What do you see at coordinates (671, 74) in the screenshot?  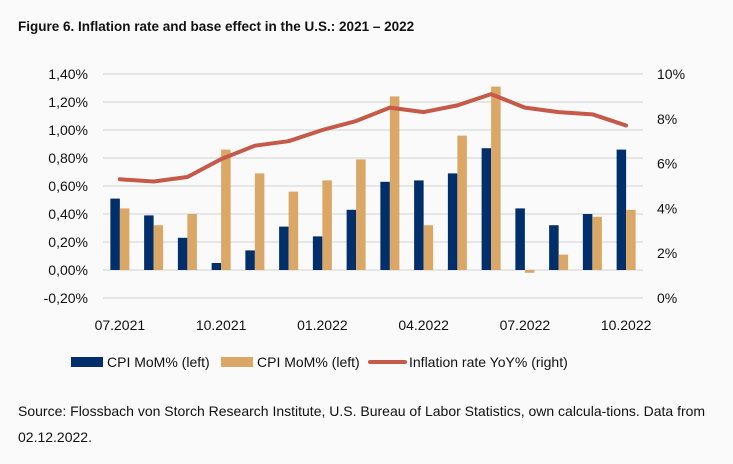 I see `y-right-tick-label: 10%` at bounding box center [671, 74].